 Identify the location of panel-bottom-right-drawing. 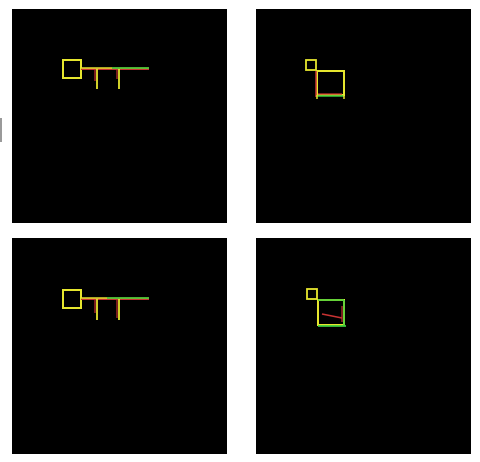
(326, 307).